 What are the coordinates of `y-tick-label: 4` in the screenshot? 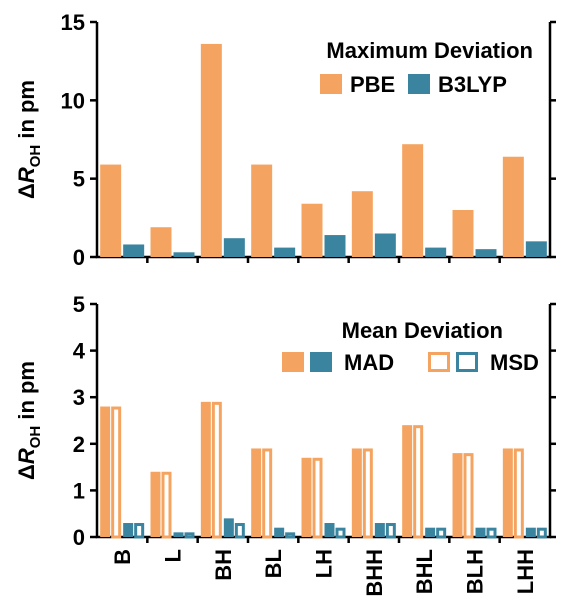 It's located at (79, 351).